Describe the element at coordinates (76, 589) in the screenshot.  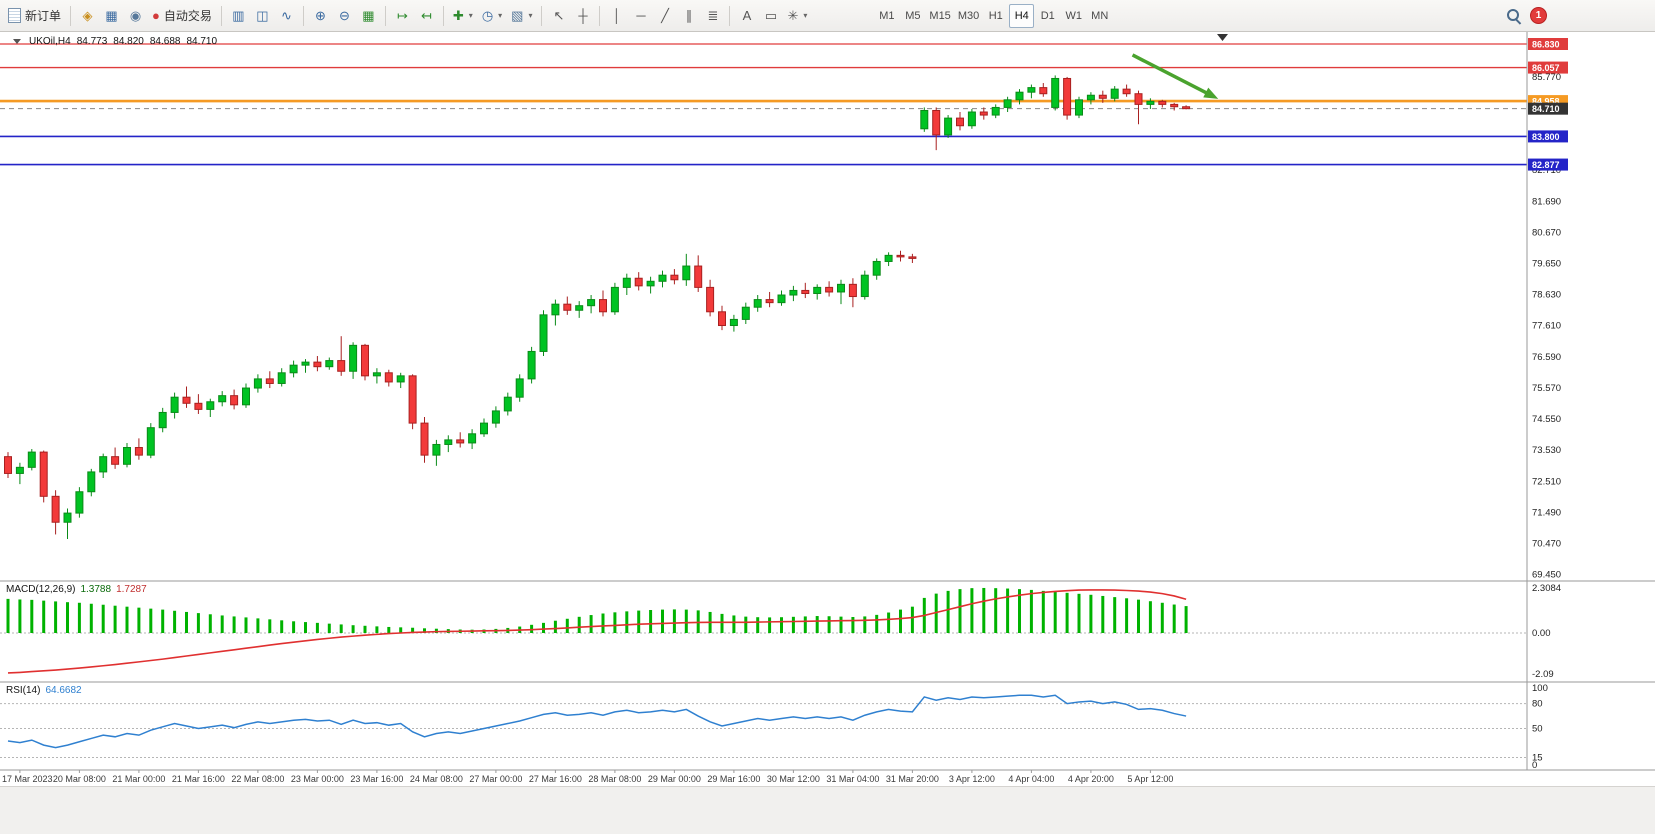
I see `macd-indicator-label: MACD(12,26,9) 1.3788 1.7287` at that location.